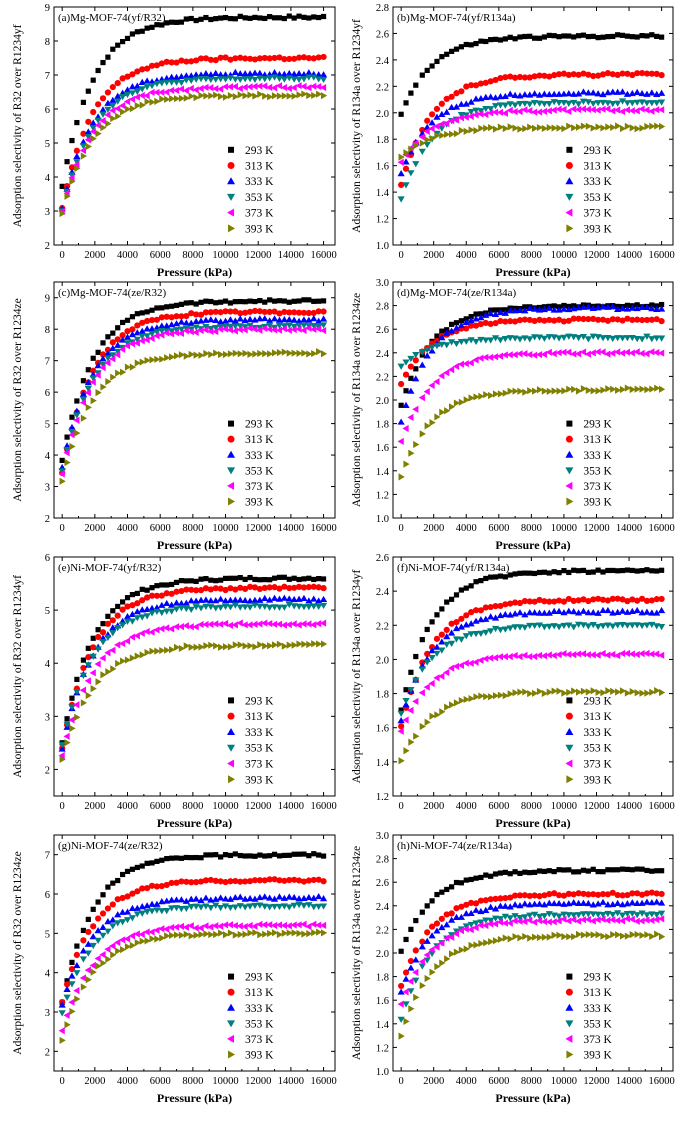  What do you see at coordinates (531, 135) in the screenshot?
I see `series-373k` at bounding box center [531, 135].